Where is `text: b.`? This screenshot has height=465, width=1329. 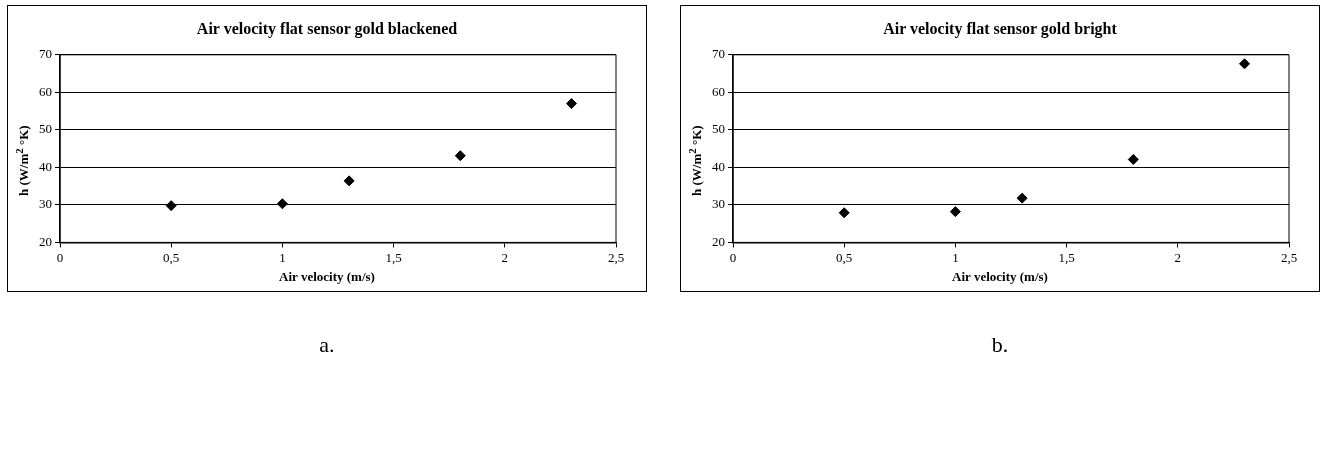
text: b. is located at coordinates (1000, 345).